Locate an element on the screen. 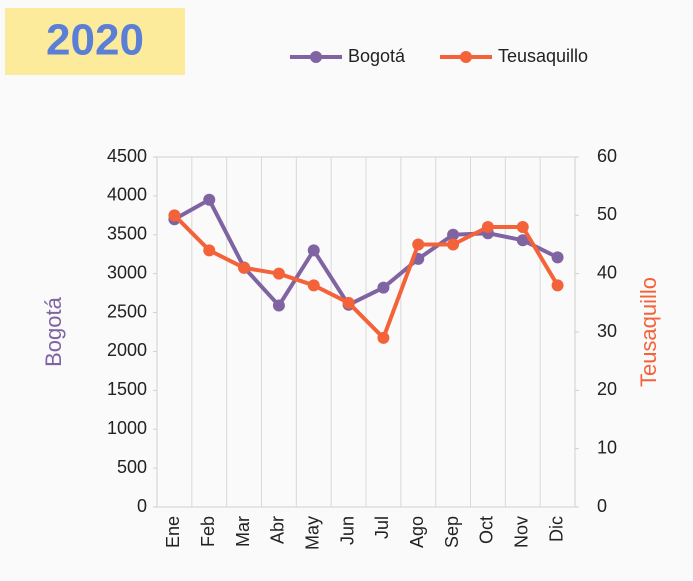 The width and height of the screenshot is (693, 581). x-tick-label: Jul is located at coordinates (382, 527).